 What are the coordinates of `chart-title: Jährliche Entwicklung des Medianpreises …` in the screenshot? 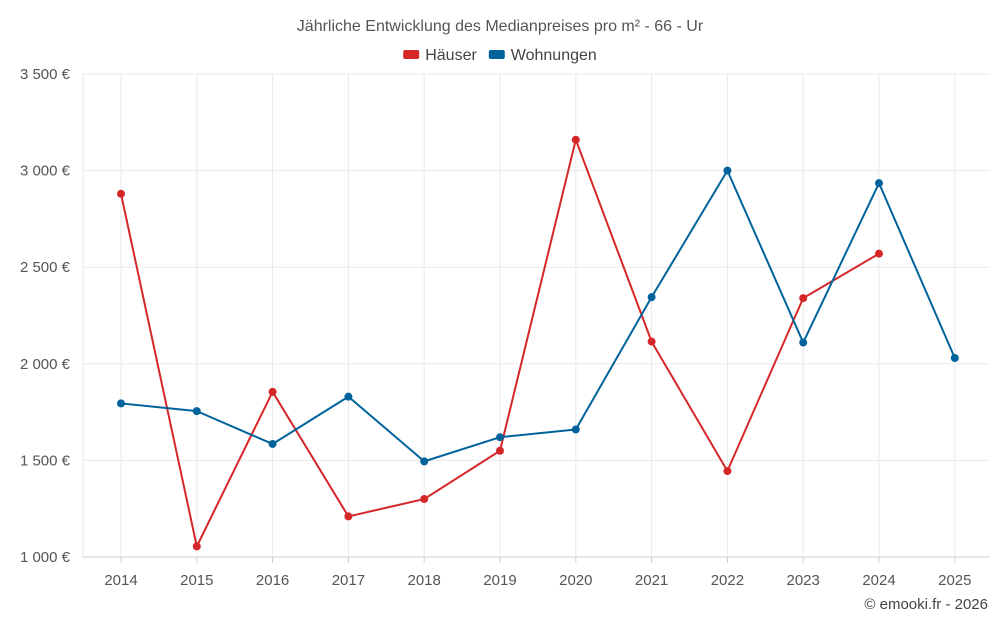 It's located at (500, 26).